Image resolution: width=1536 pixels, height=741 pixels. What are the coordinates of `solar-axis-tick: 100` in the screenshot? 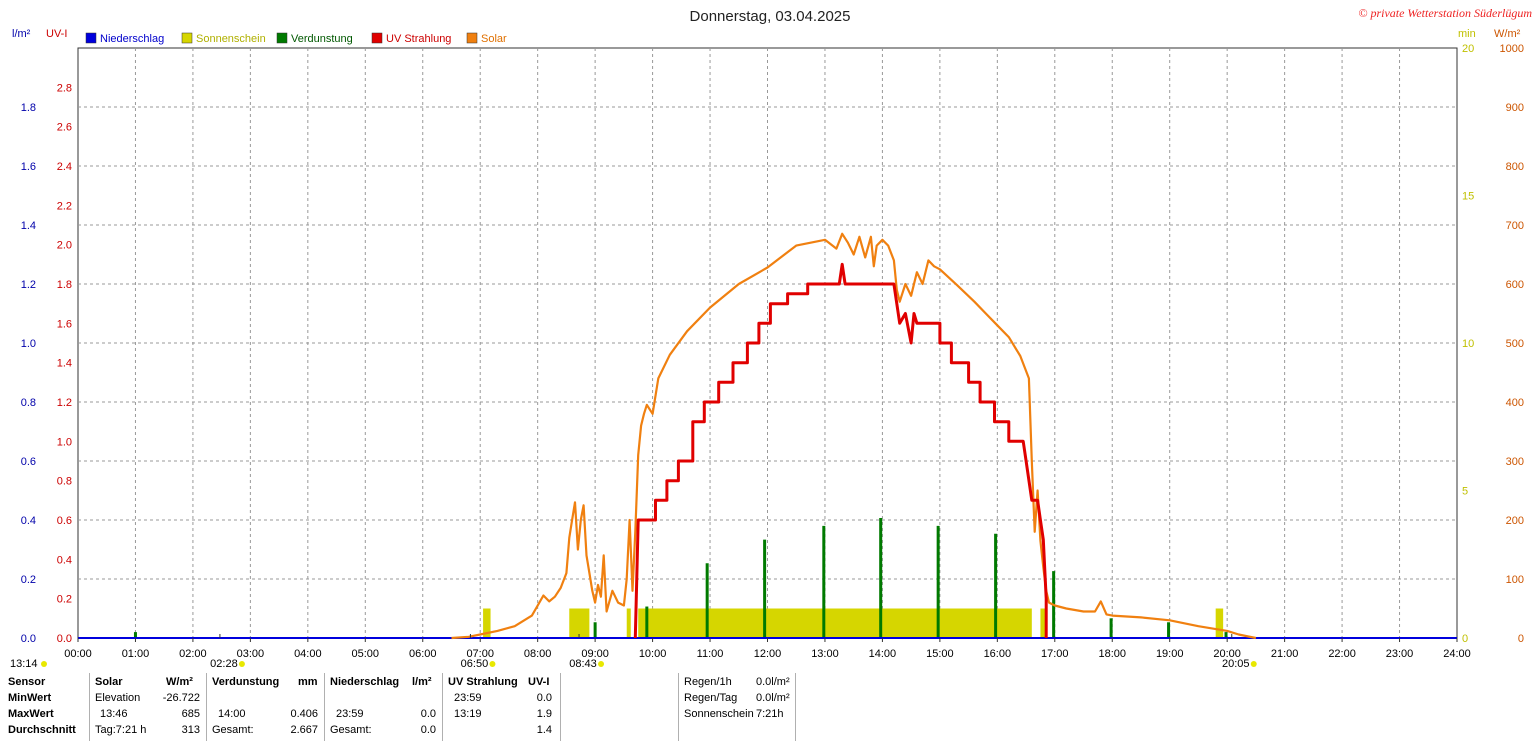 It's located at (1515, 580).